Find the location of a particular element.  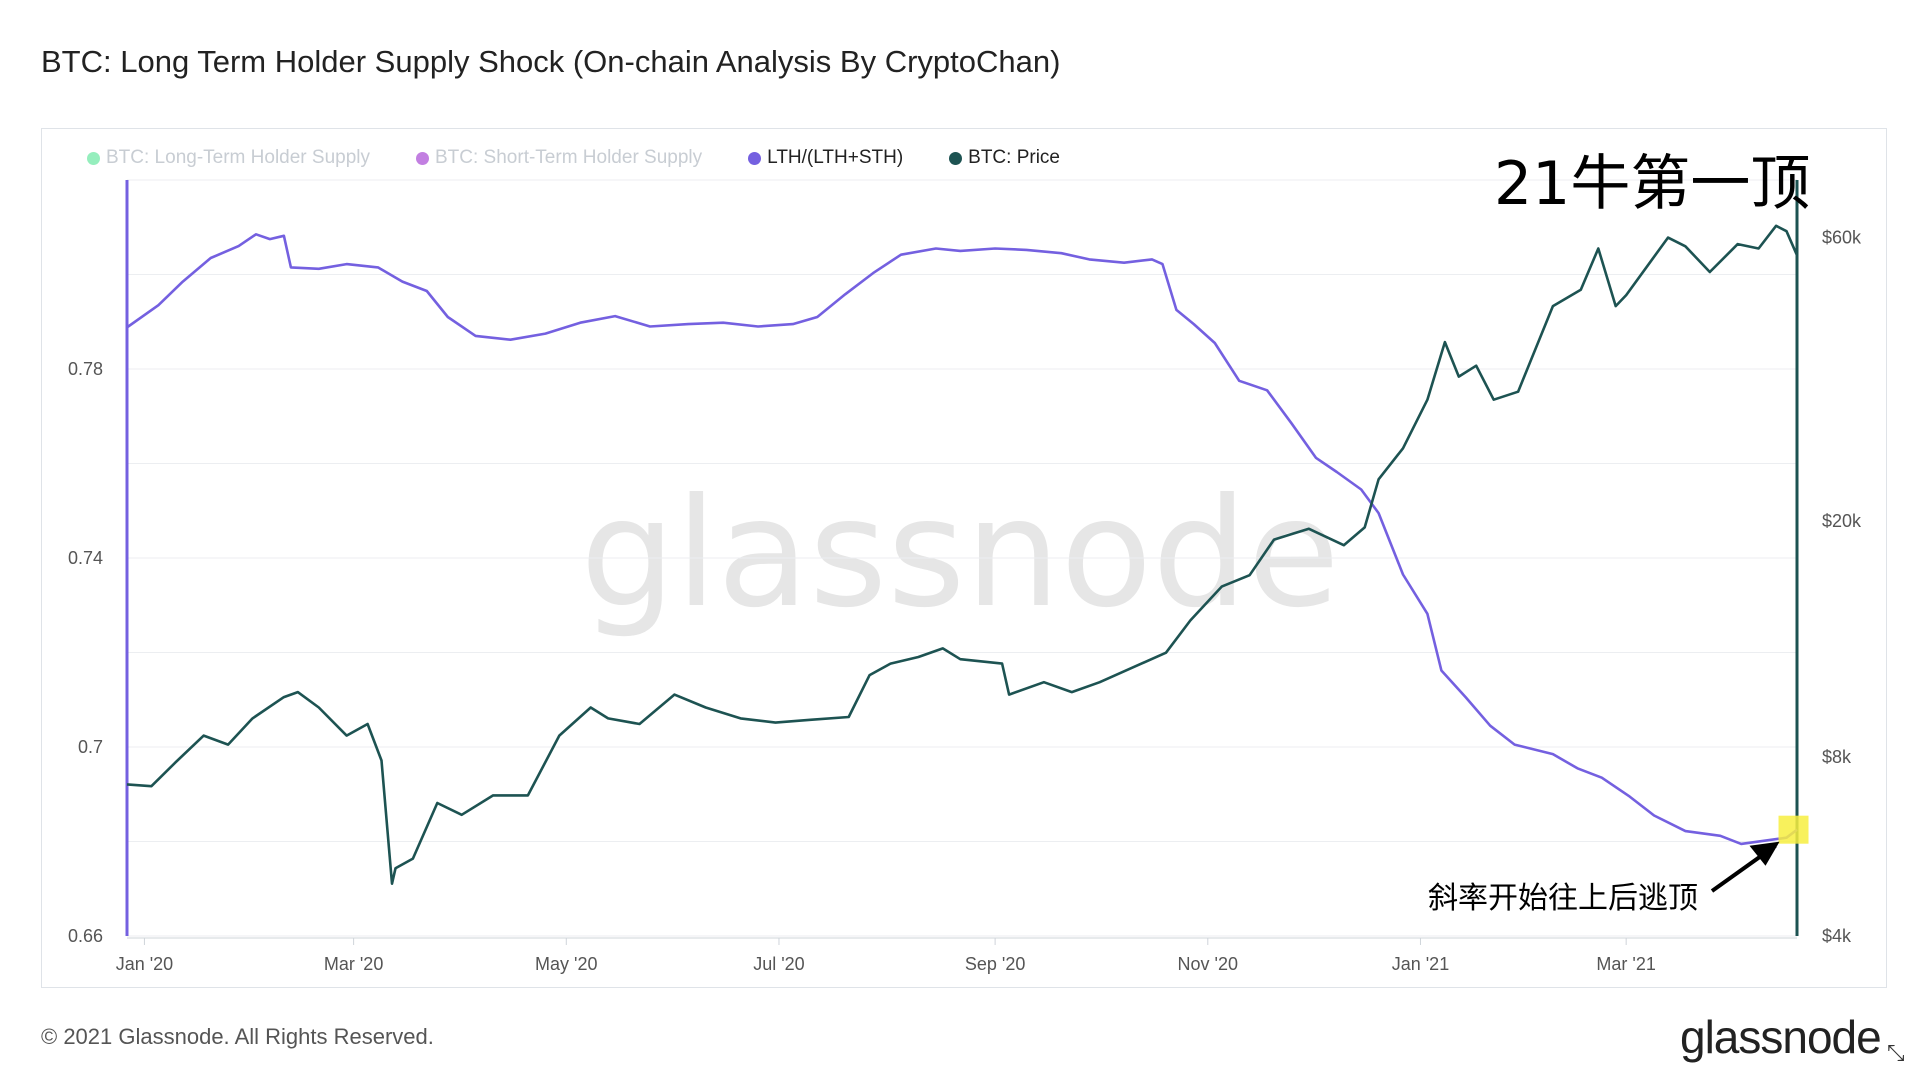

x-tick-label: Sep '20 is located at coordinates (995, 964).